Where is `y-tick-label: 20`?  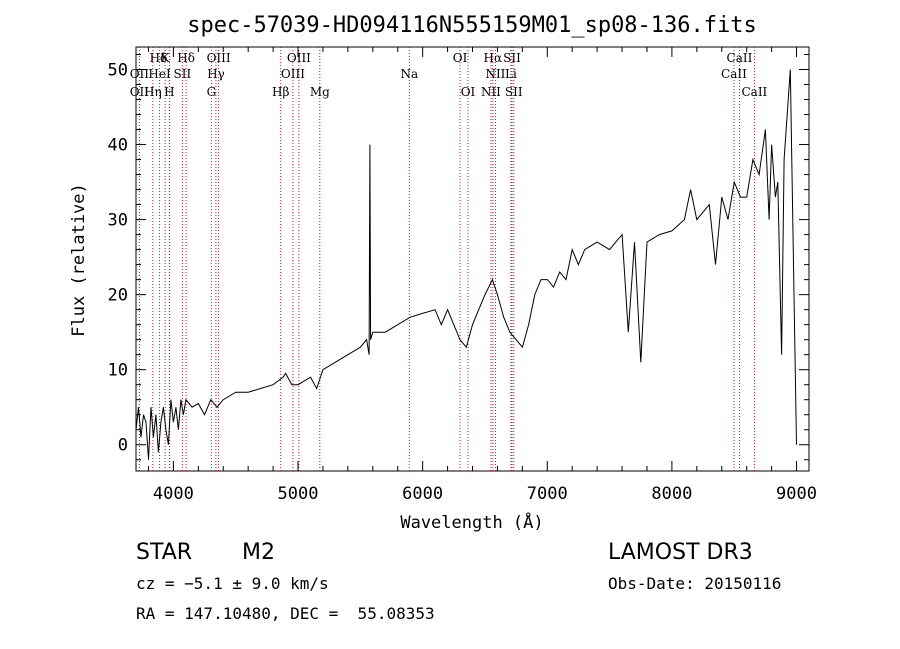 y-tick-label: 20 is located at coordinates (118, 296).